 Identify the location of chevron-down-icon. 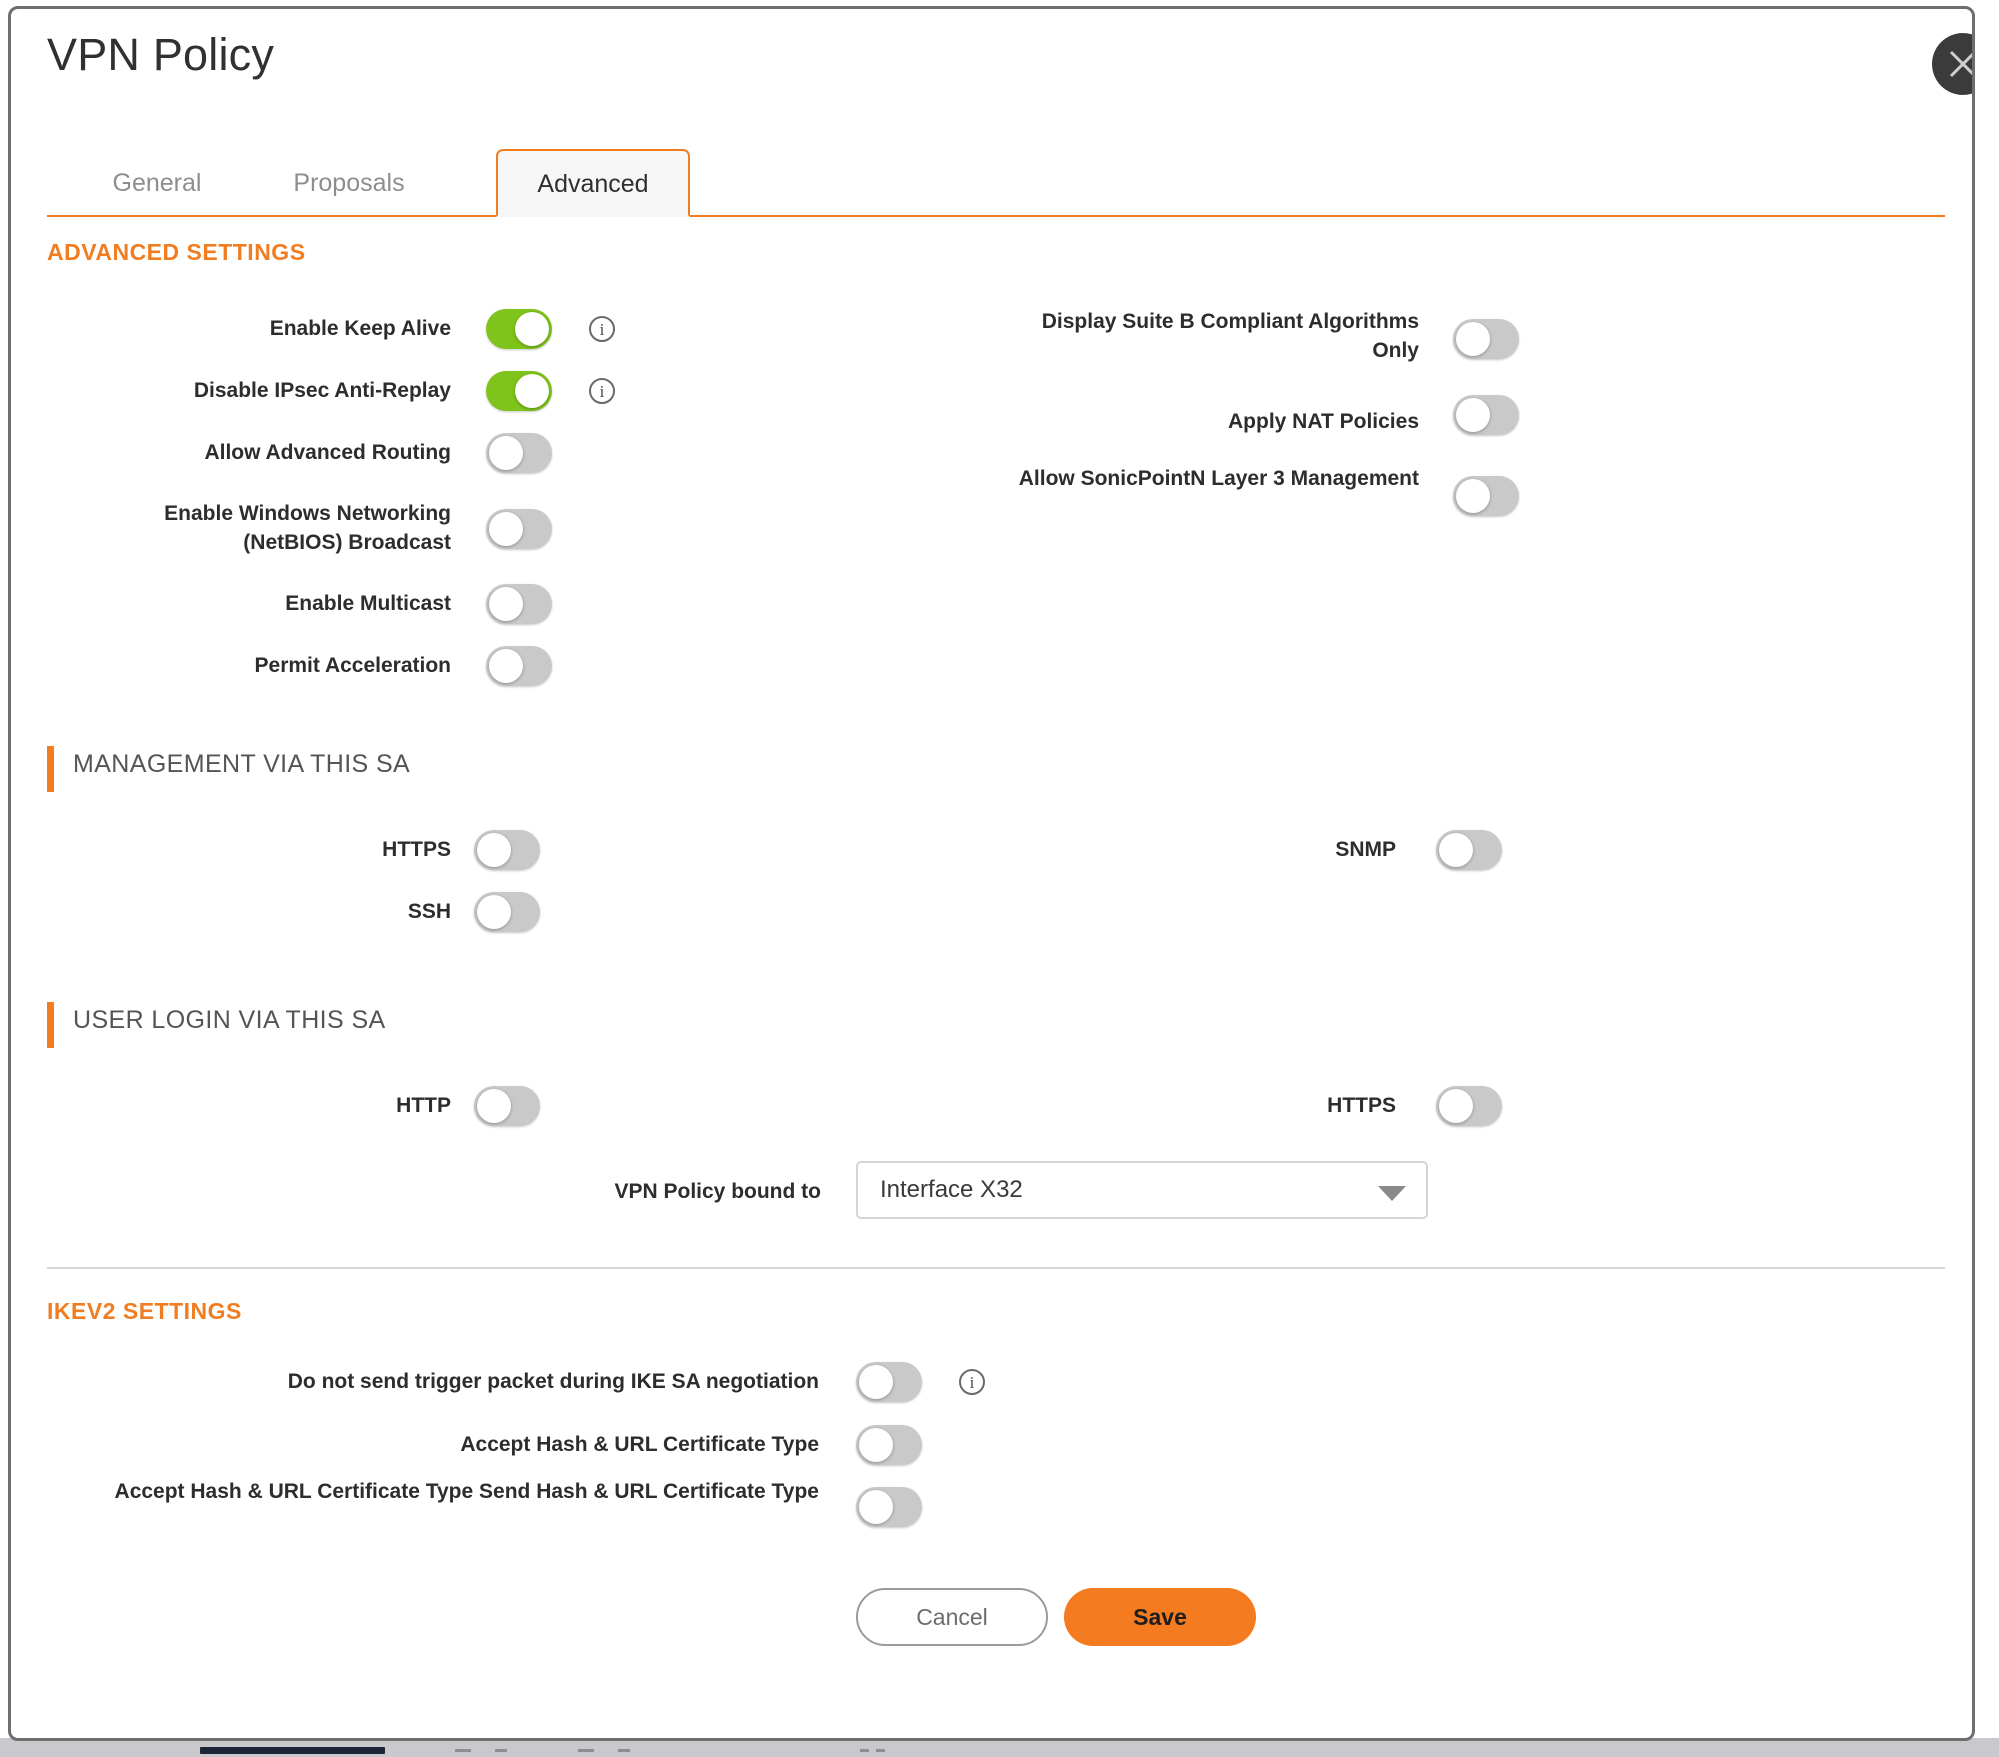
(1392, 1193).